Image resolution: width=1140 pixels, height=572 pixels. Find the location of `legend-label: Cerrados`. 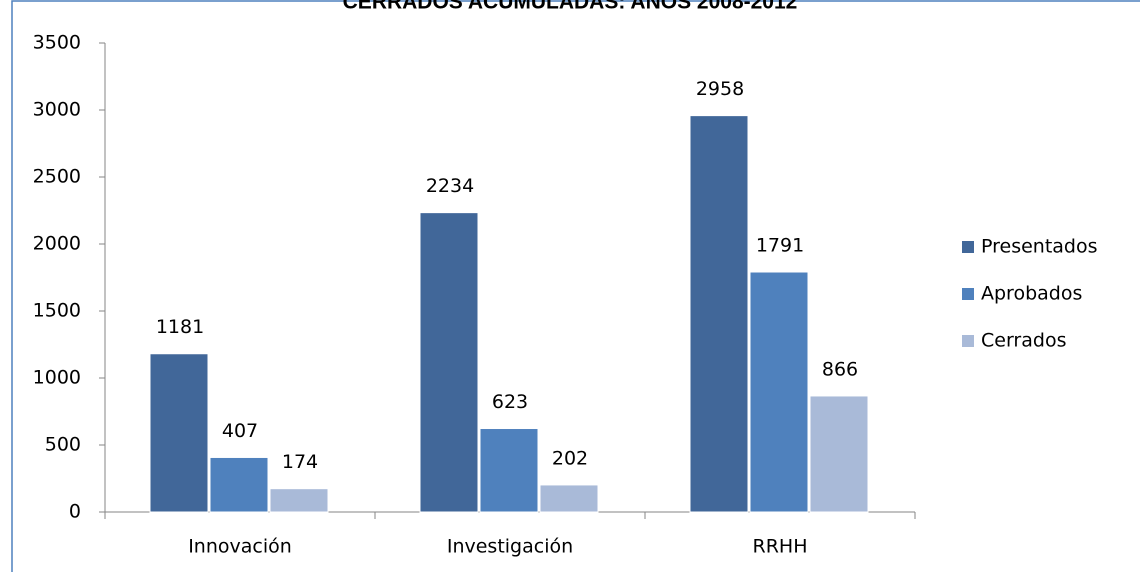

legend-label: Cerrados is located at coordinates (1023, 341).